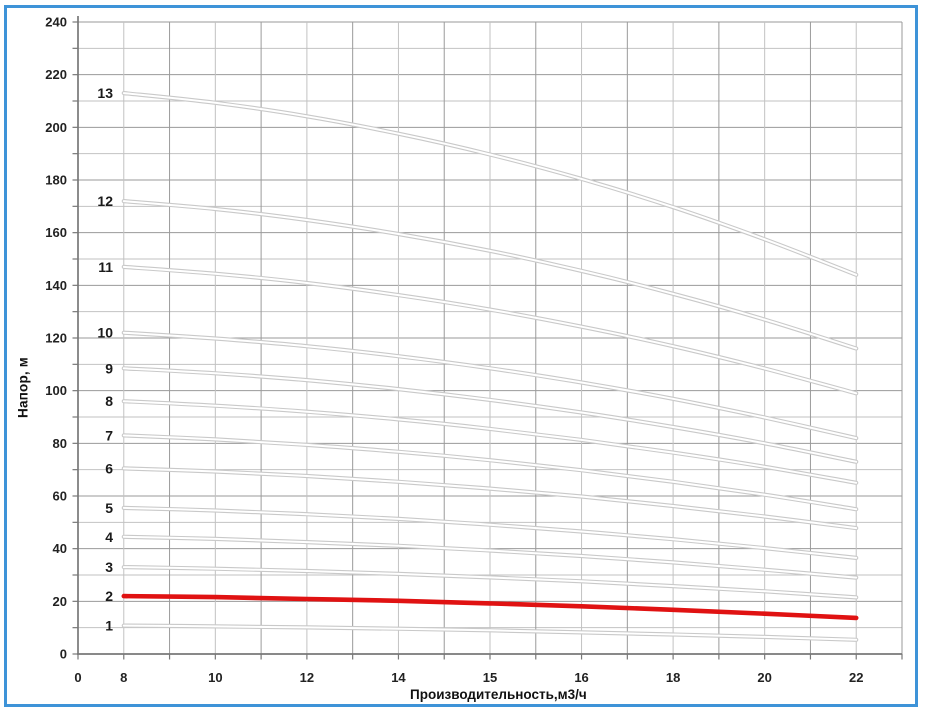 This screenshot has height=718, width=926. Describe the element at coordinates (490, 557) in the screenshot. I see `curve-4-core` at that location.